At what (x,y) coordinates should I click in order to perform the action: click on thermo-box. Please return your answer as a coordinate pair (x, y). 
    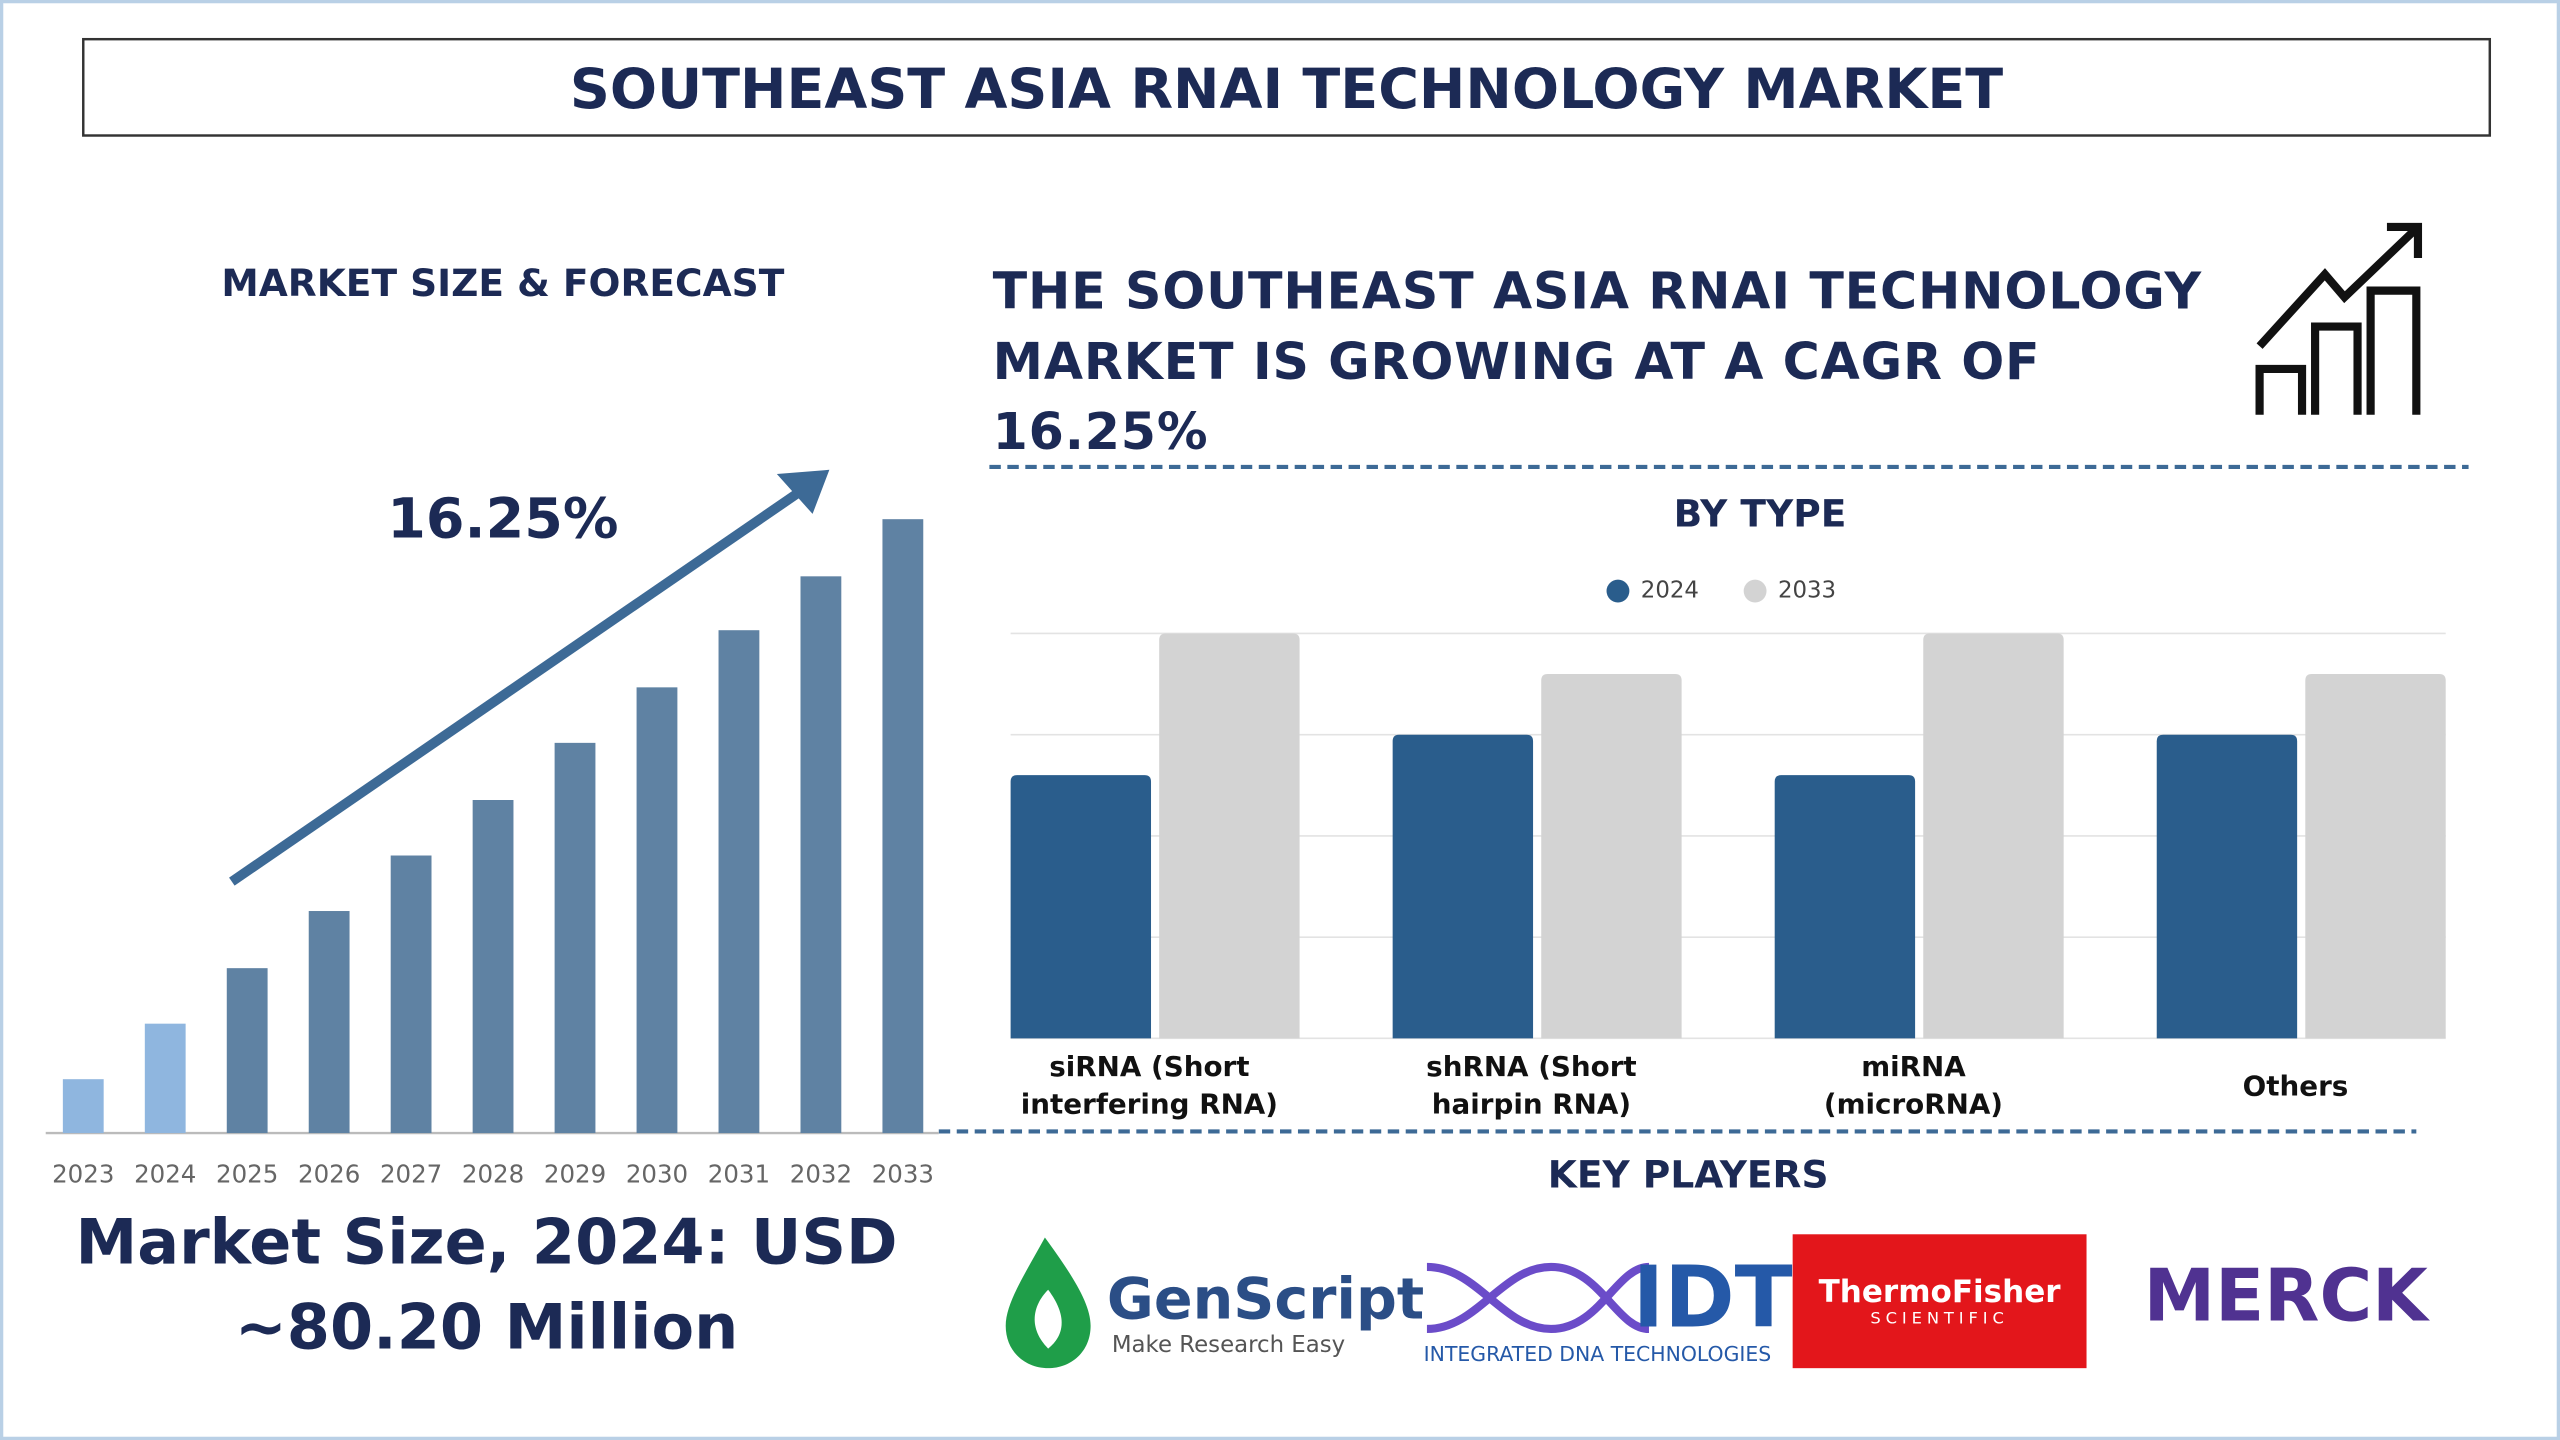
    Looking at the image, I should click on (1939, 1301).